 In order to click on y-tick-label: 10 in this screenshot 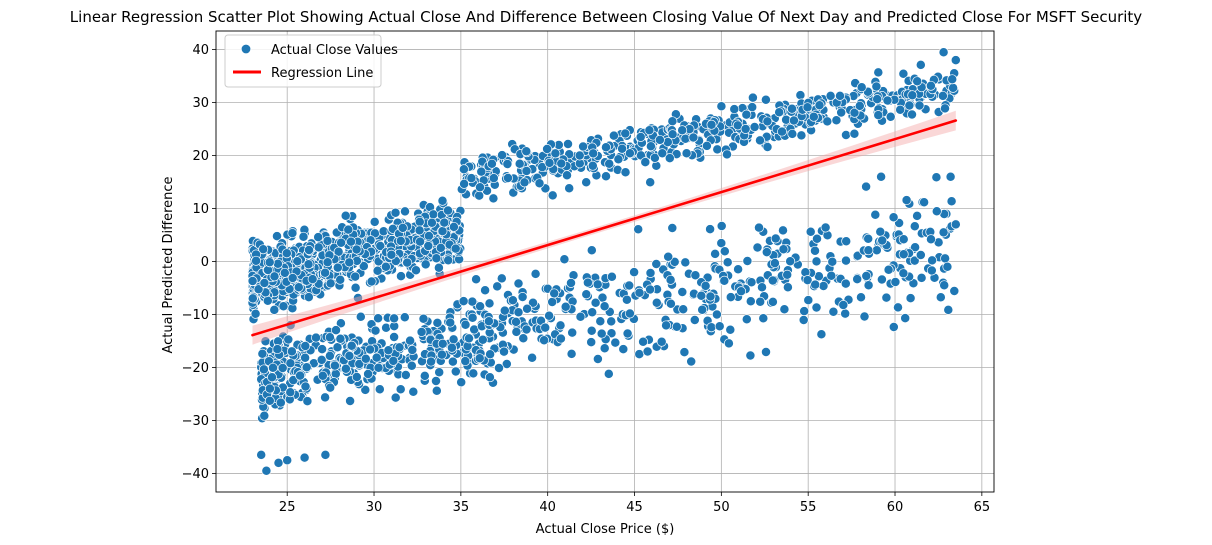, I will do `click(200, 209)`.